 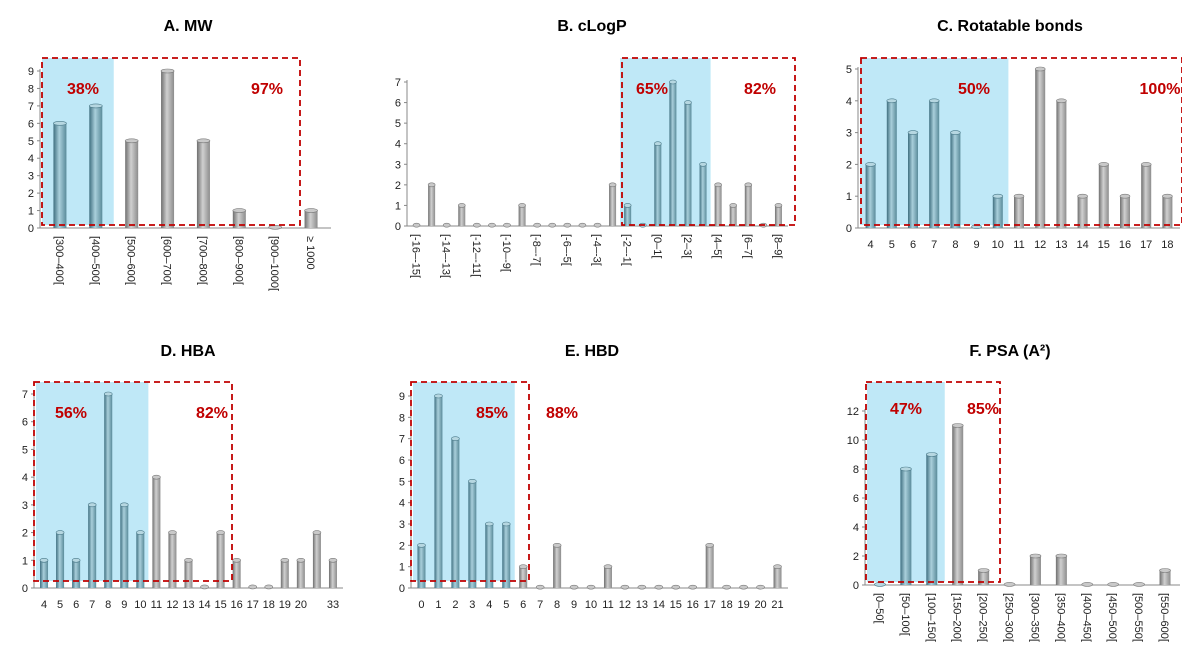 What do you see at coordinates (1061, 245) in the screenshot?
I see `x-tick-label: 13` at bounding box center [1061, 245].